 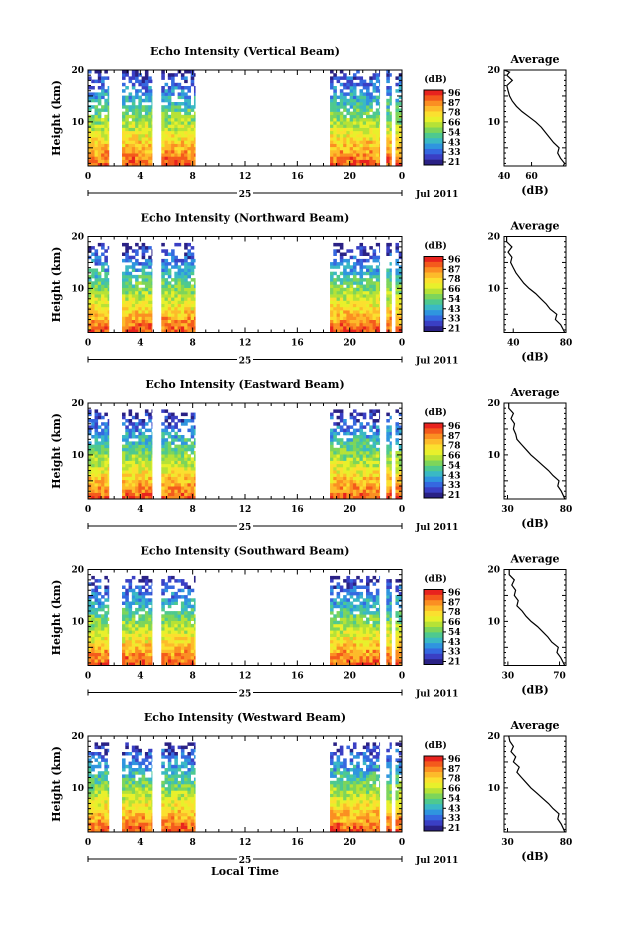 I want to click on profile-x-tick-label: 40, so click(x=504, y=177).